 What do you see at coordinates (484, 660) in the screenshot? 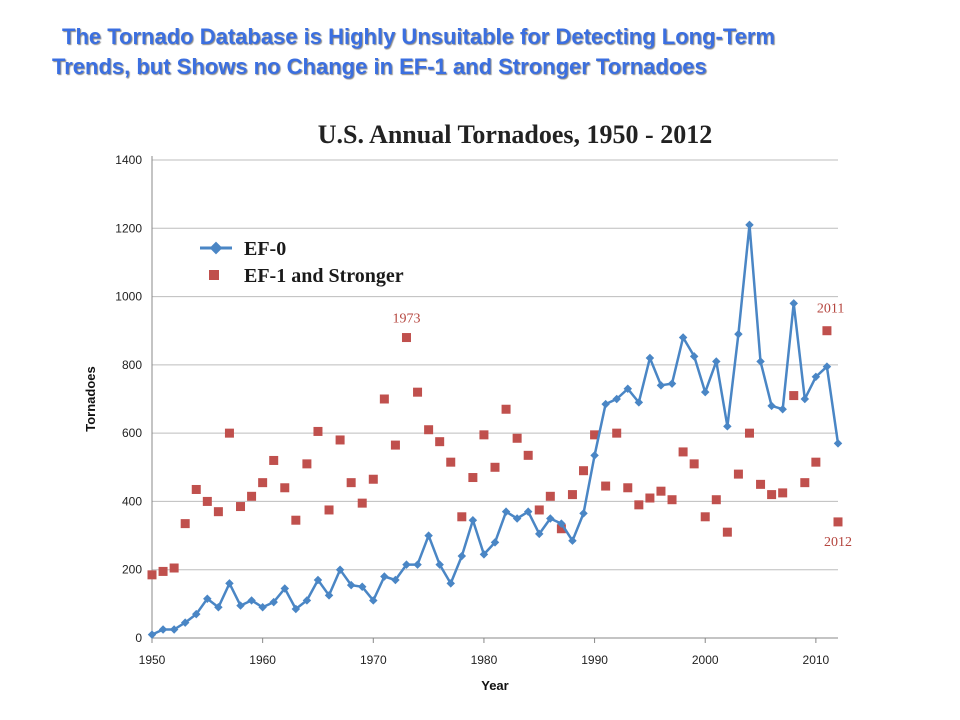
I see `x-tick-label: 1980` at bounding box center [484, 660].